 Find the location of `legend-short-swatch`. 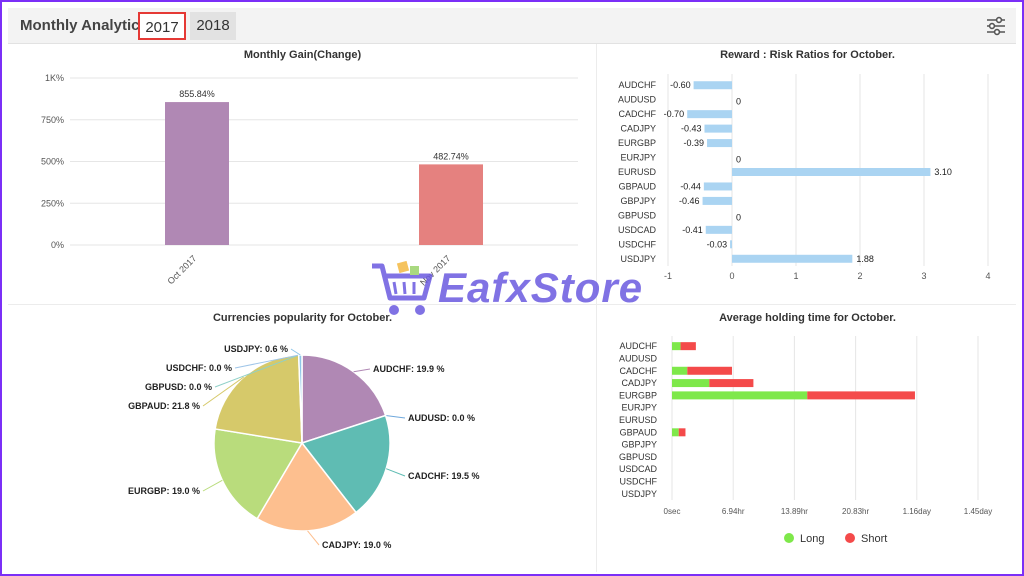

legend-short-swatch is located at coordinates (850, 538).